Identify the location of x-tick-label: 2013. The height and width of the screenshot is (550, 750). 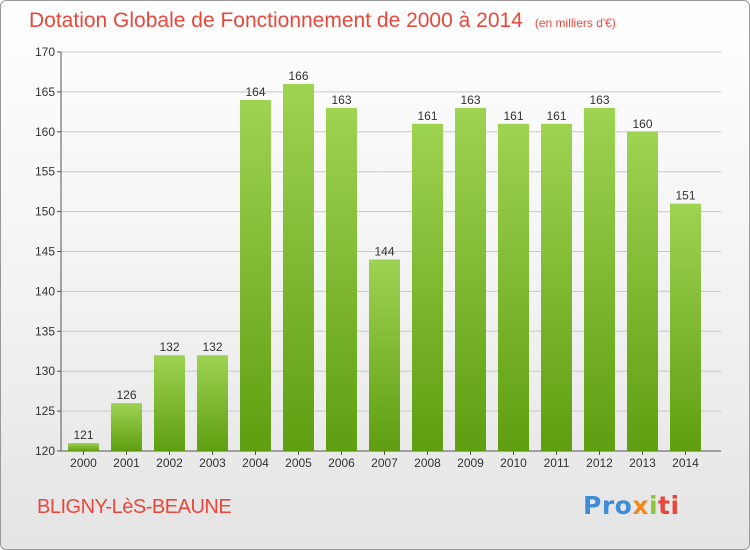
(642, 463).